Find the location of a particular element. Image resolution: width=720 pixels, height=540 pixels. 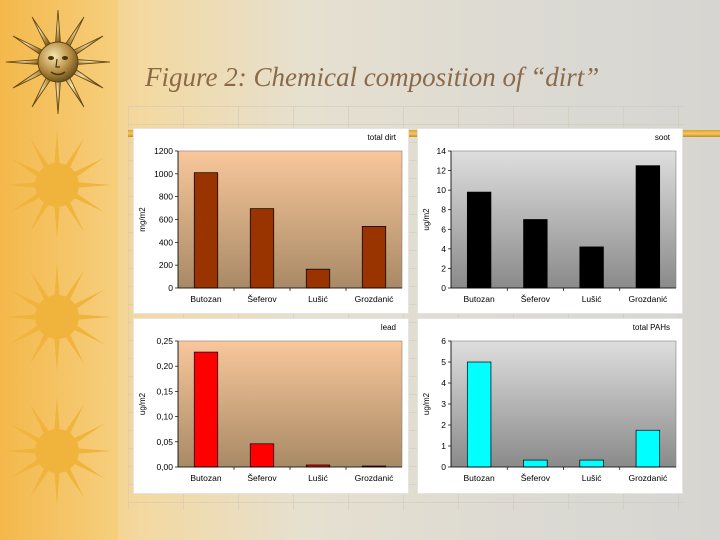

y-tick-label: 3 is located at coordinates (443, 404).